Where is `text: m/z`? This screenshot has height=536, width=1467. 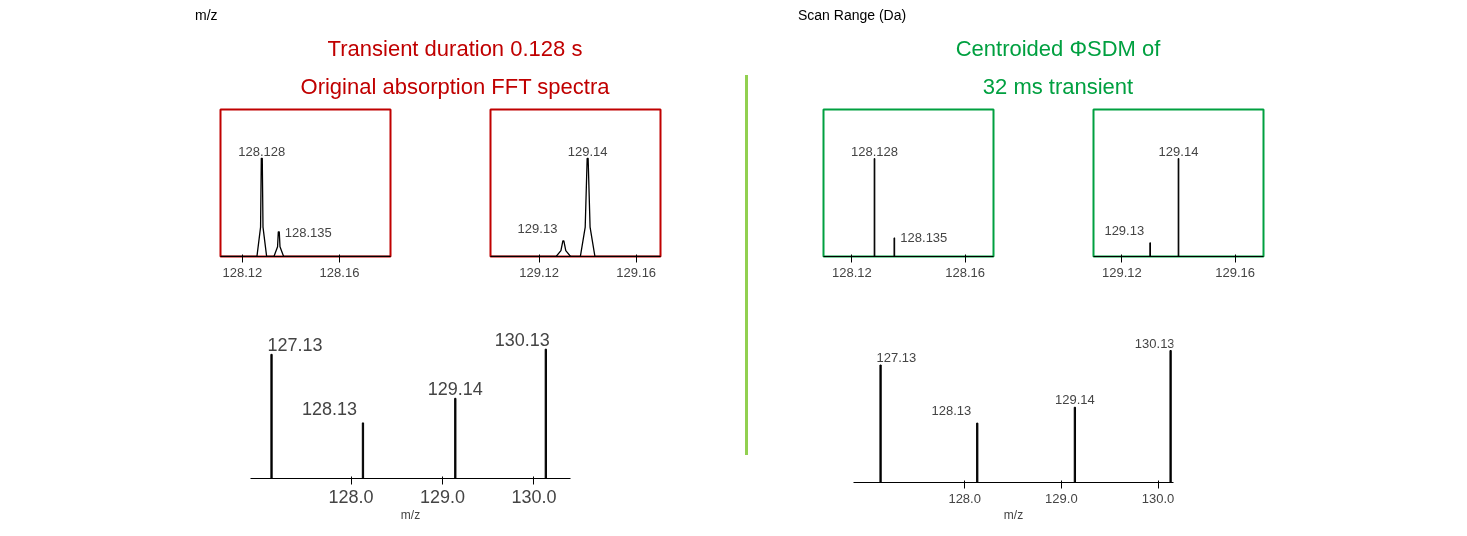 text: m/z is located at coordinates (206, 15).